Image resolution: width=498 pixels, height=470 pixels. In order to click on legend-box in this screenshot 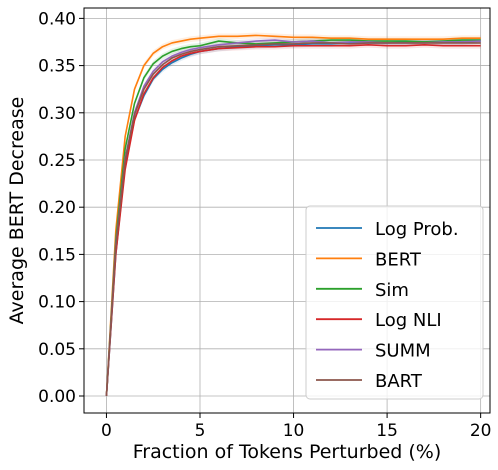, I will do `click(394, 302)`.